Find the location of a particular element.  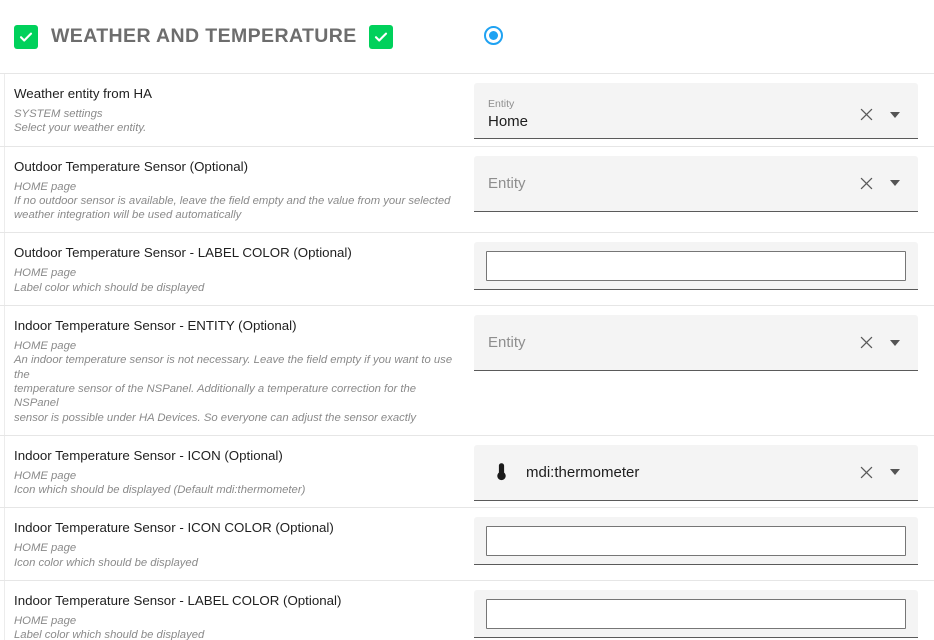

row-description-line: Select your weather entity. is located at coordinates (80, 128).